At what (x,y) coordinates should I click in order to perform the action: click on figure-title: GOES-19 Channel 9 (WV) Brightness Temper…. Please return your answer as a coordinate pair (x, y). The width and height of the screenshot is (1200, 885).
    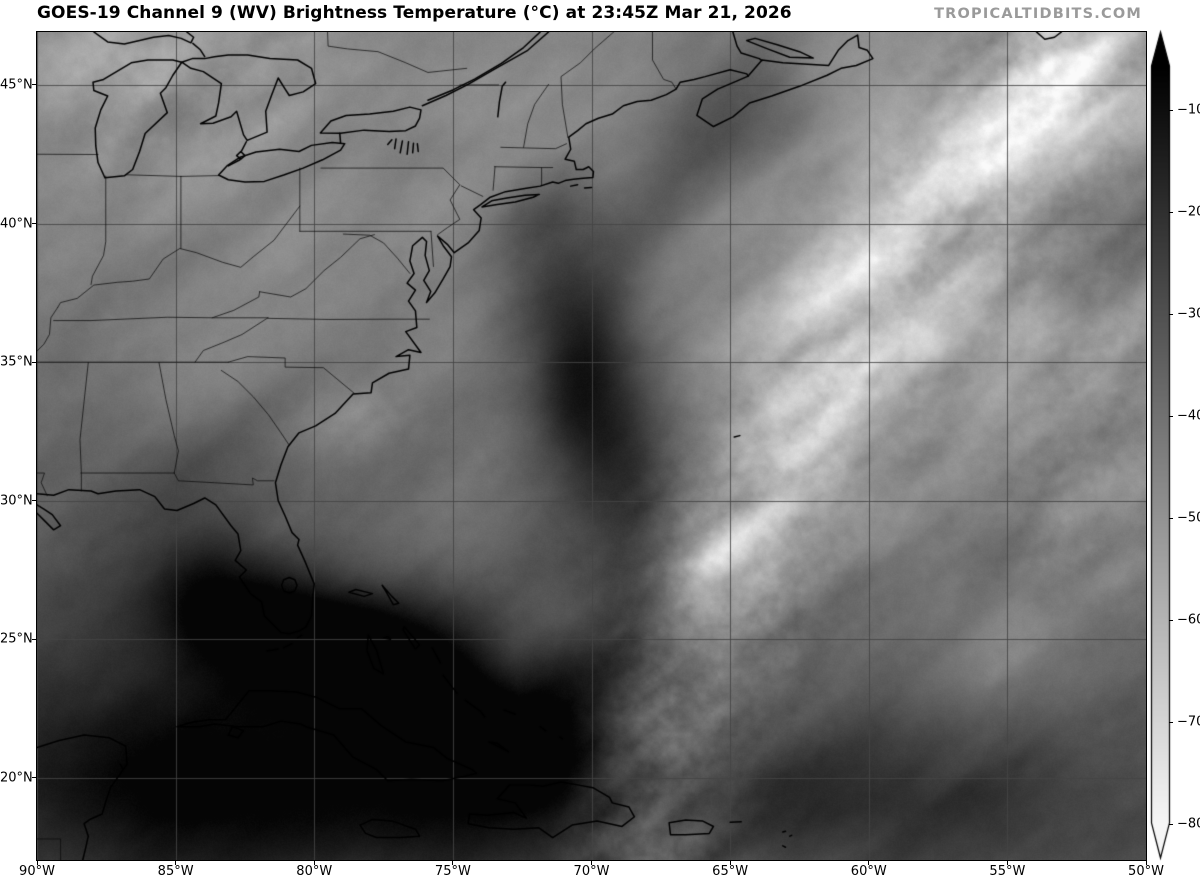
    Looking at the image, I should click on (414, 13).